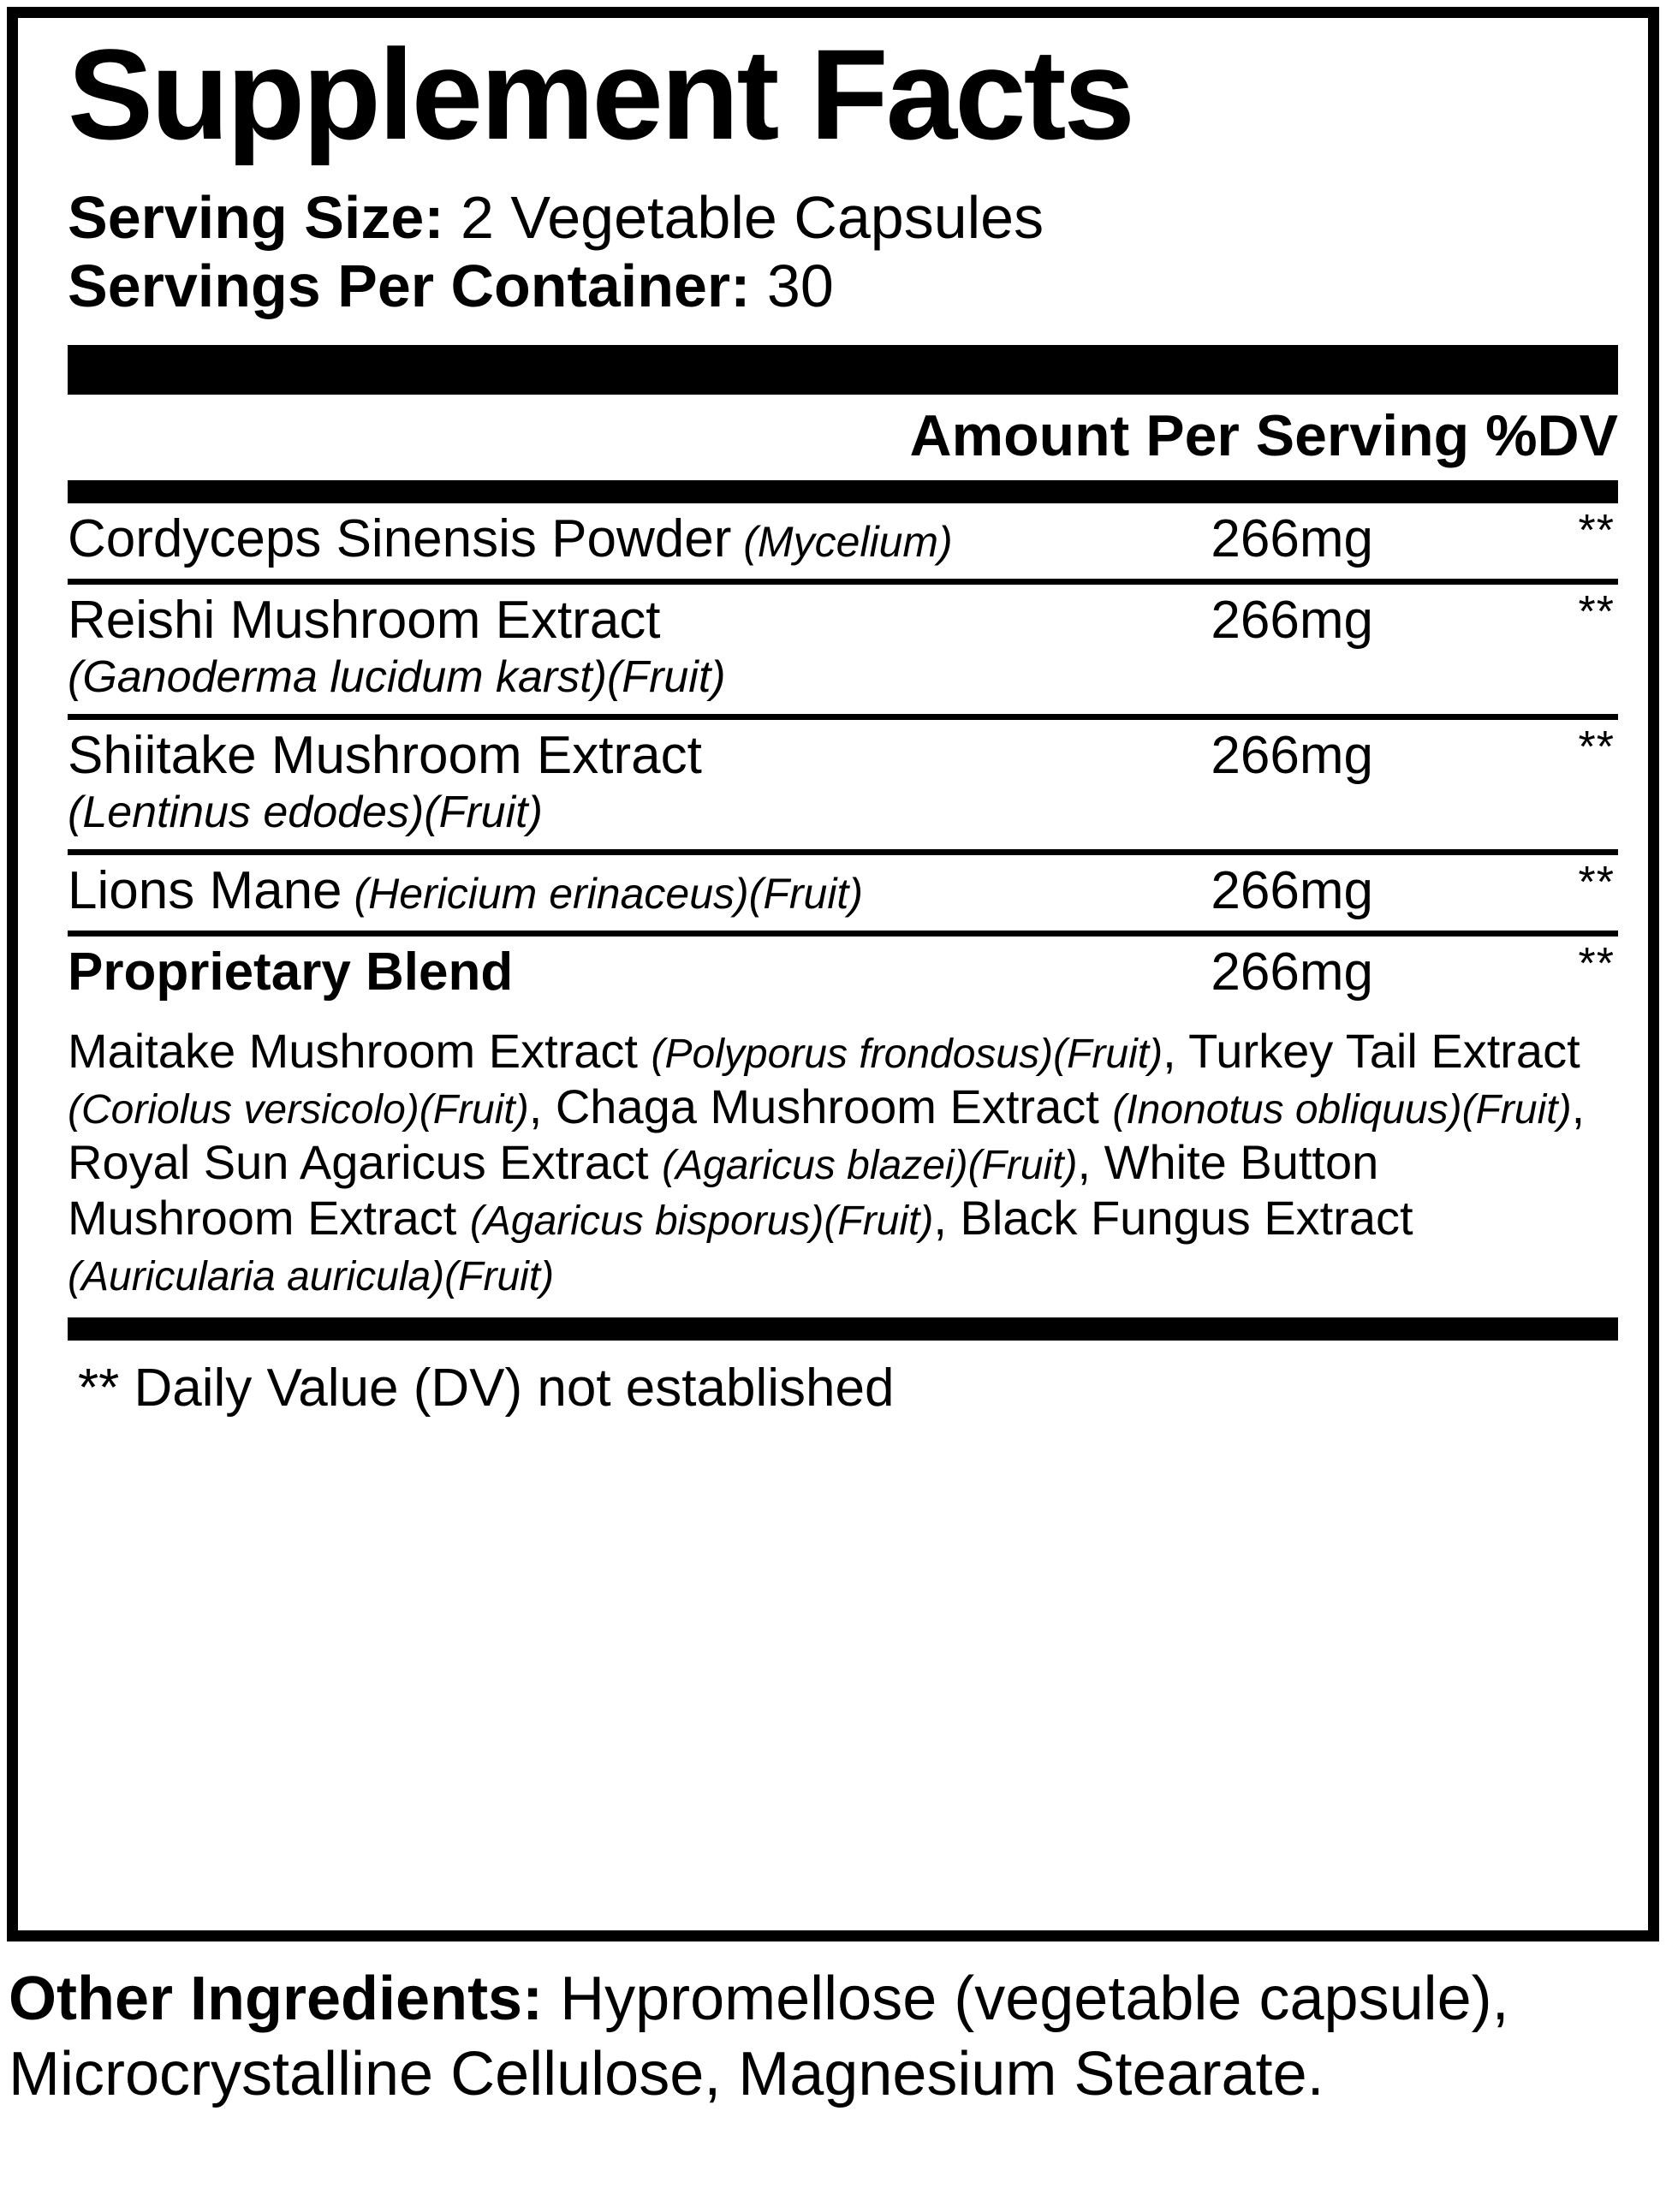  Describe the element at coordinates (1264, 435) in the screenshot. I see `amount-per-serving-header: Amount Per Serving %DV` at that location.